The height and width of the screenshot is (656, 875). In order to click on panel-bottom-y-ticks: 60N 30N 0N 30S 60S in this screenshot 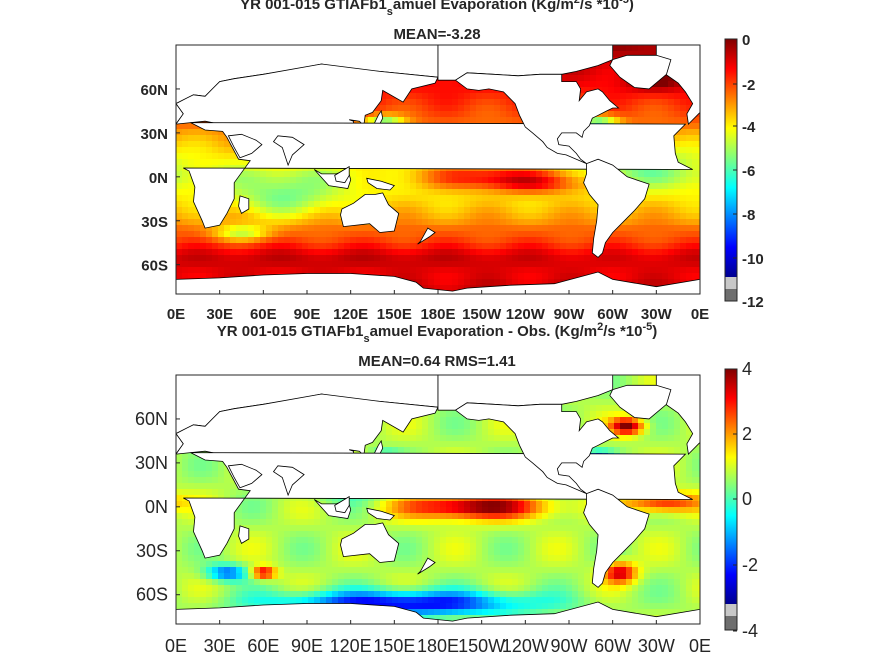, I will do `click(157, 507)`.